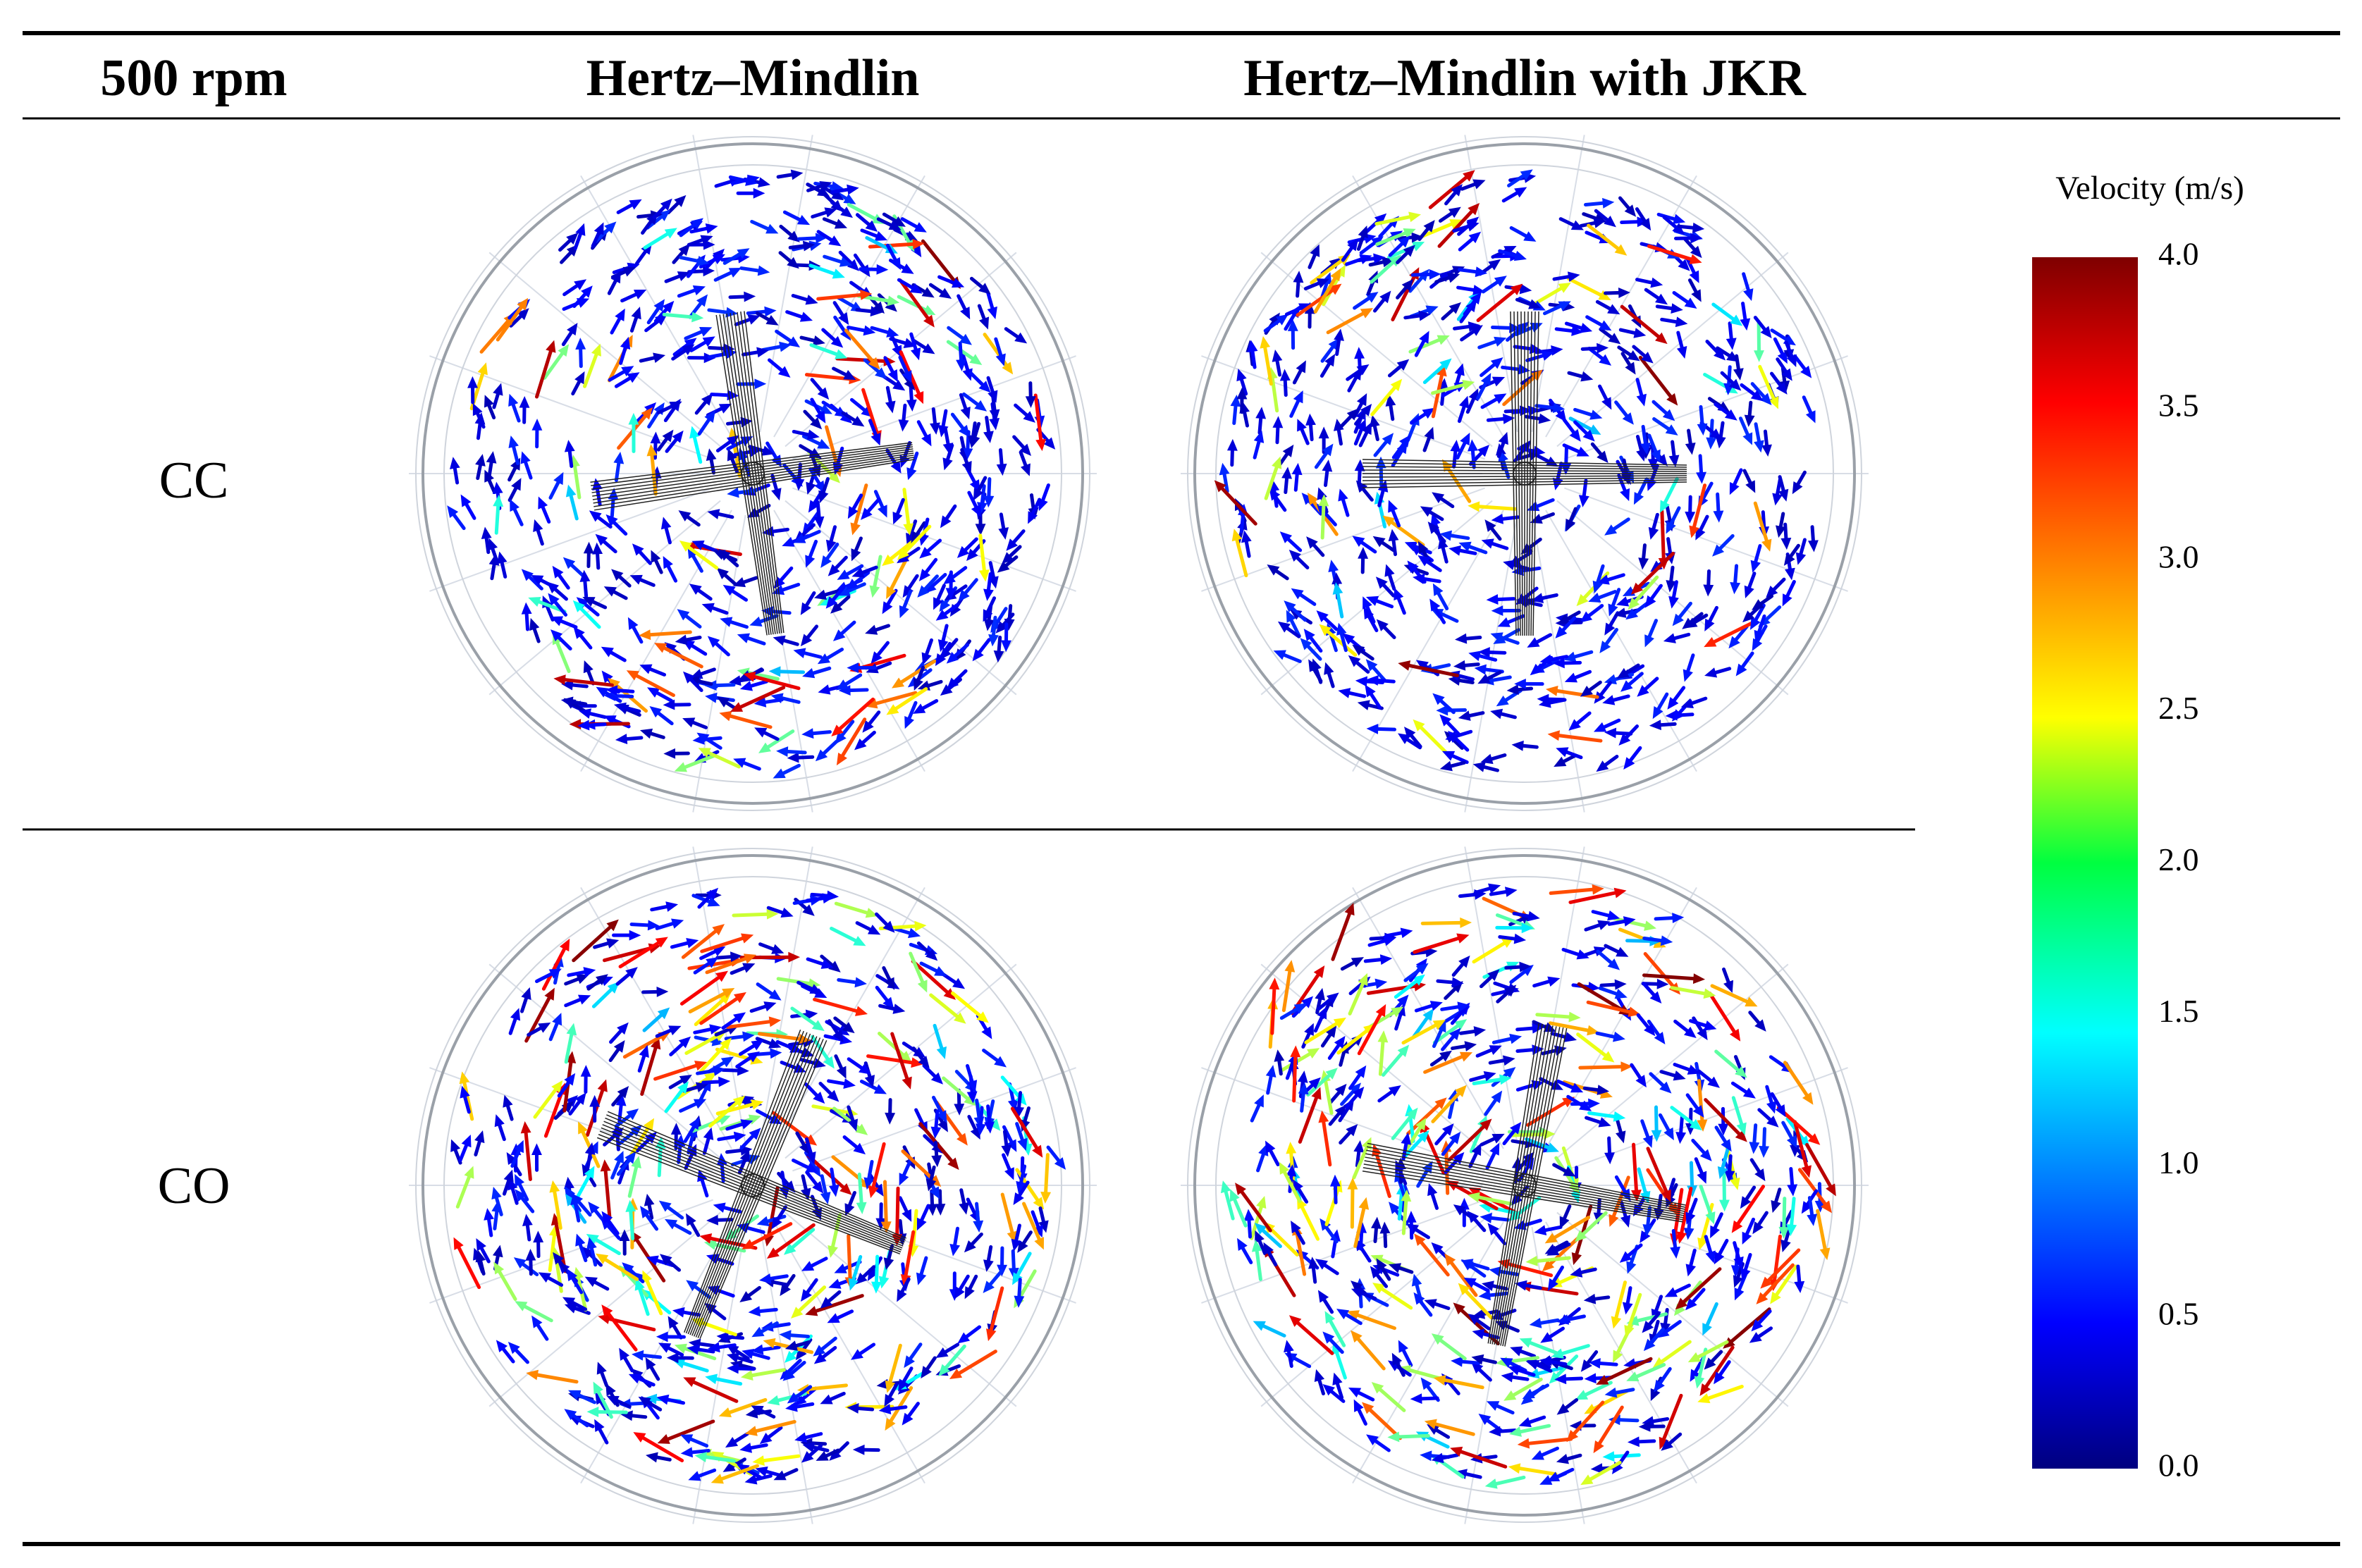  I want to click on mesh-line, so click(1706, 407).